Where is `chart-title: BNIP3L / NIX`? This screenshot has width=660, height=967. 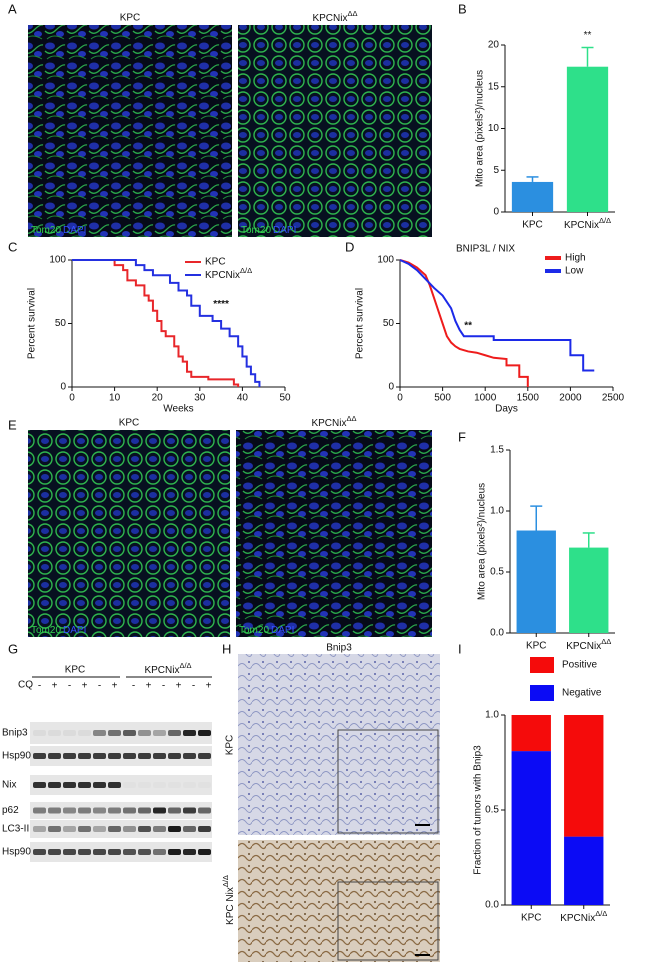 chart-title: BNIP3L / NIX is located at coordinates (485, 249).